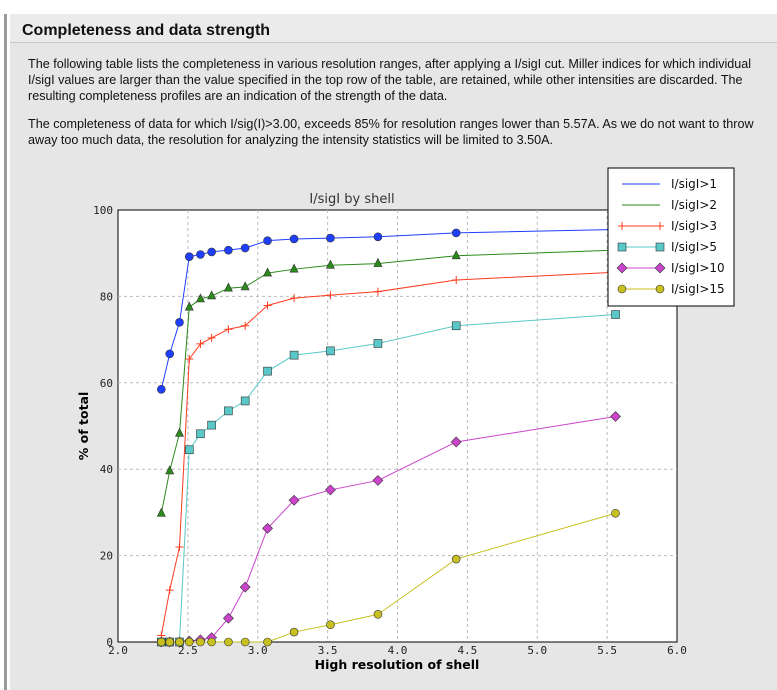 The width and height of the screenshot is (777, 690). What do you see at coordinates (103, 210) in the screenshot?
I see `y-tick-label: 100` at bounding box center [103, 210].